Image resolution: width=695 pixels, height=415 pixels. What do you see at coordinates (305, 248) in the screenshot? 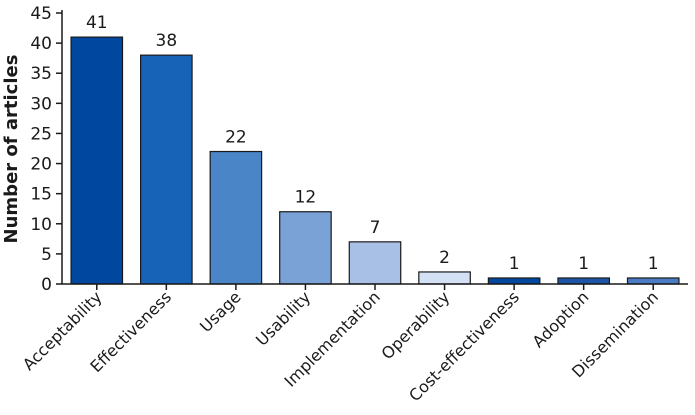
I see `bar-usability` at bounding box center [305, 248].